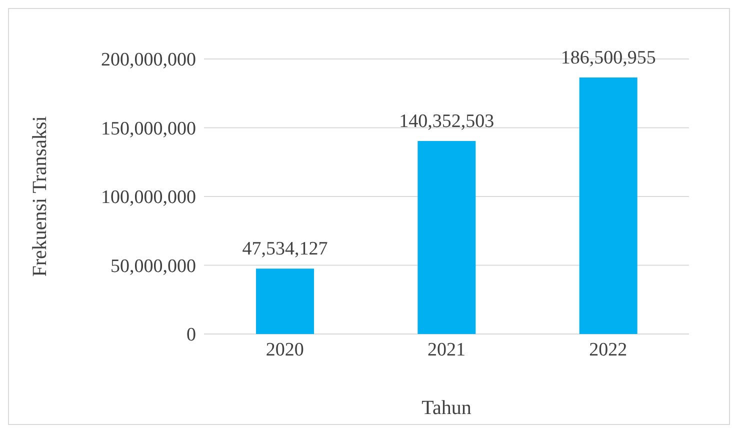  Describe the element at coordinates (148, 197) in the screenshot. I see `y-tick-label: 100,000,000` at that location.